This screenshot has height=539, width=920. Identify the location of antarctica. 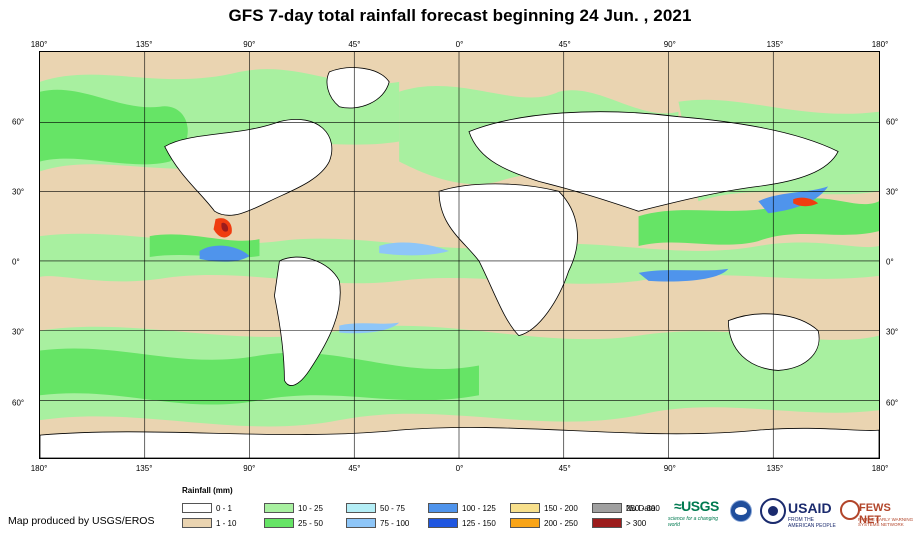
(459, 442).